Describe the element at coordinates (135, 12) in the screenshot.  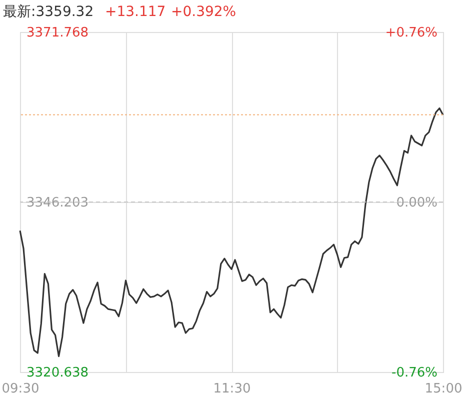
I see `text: +13.117` at that location.